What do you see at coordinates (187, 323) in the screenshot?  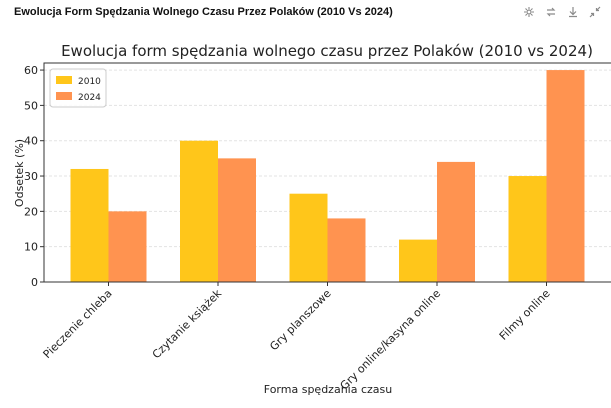 I see `x-tick-label: Czytanie książek` at bounding box center [187, 323].